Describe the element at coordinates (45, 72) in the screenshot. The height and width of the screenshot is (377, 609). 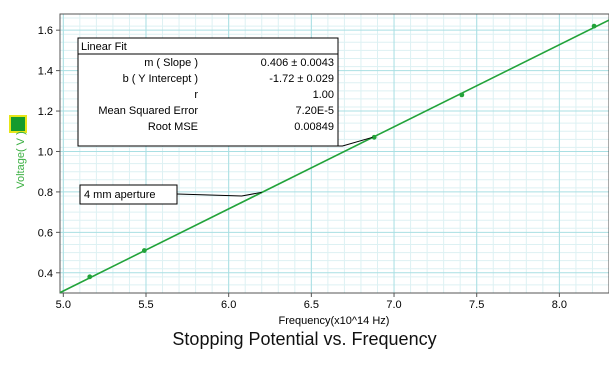
I see `y-tick-label: 1.4` at that location.